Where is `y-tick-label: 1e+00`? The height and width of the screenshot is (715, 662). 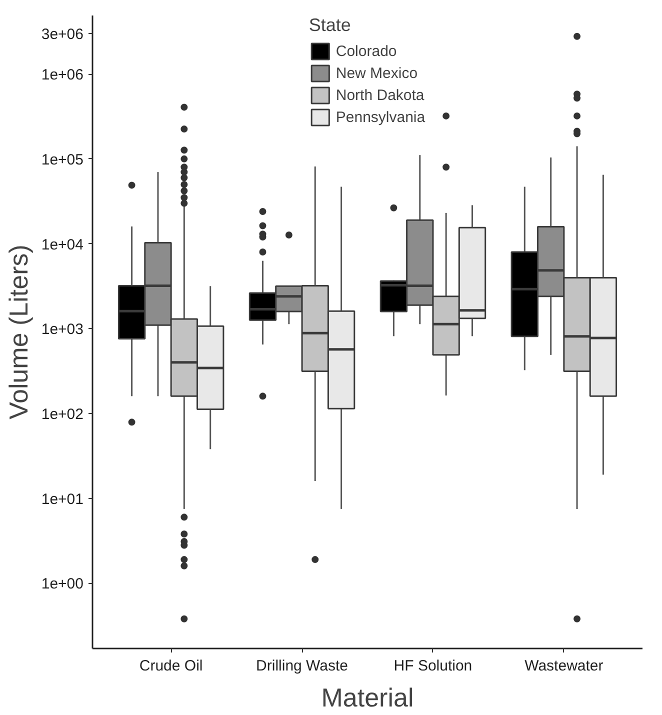
y-tick-label: 1e+00 is located at coordinates (62, 584).